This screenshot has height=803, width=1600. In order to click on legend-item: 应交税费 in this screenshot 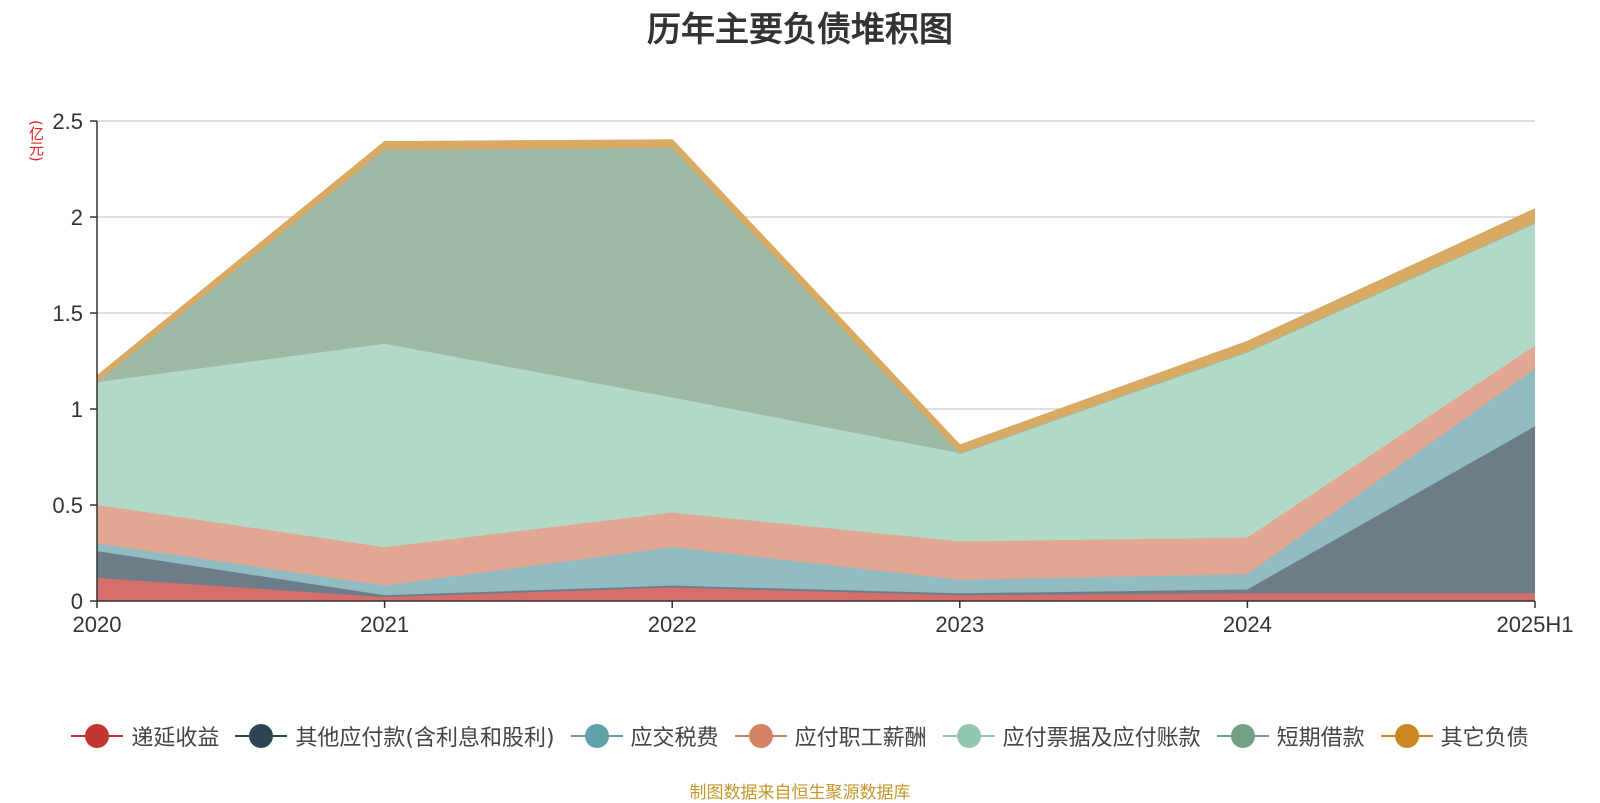, I will do `click(644, 736)`.